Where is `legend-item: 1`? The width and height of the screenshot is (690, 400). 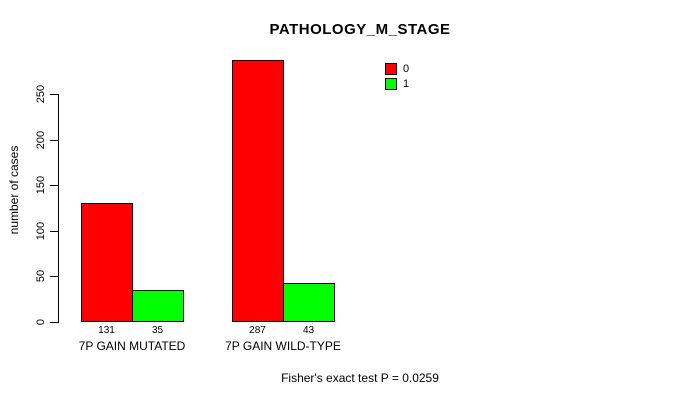
legend-item: 1 is located at coordinates (397, 84).